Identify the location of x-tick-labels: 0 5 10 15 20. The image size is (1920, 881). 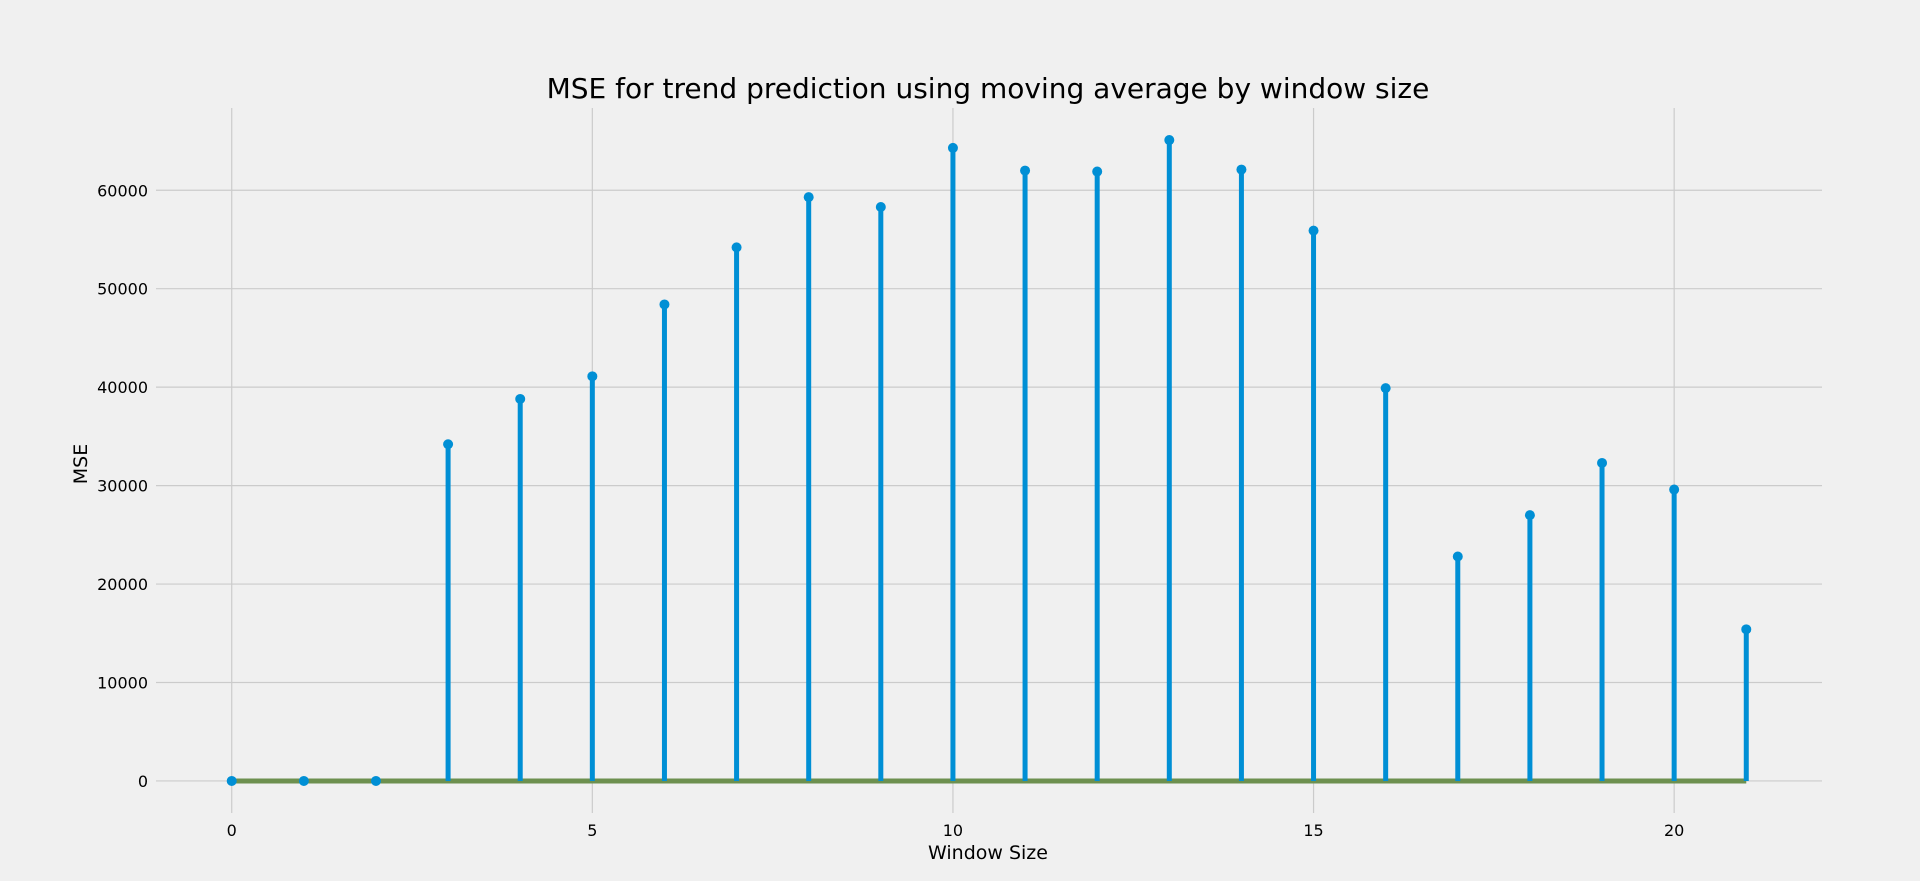
(956, 830).